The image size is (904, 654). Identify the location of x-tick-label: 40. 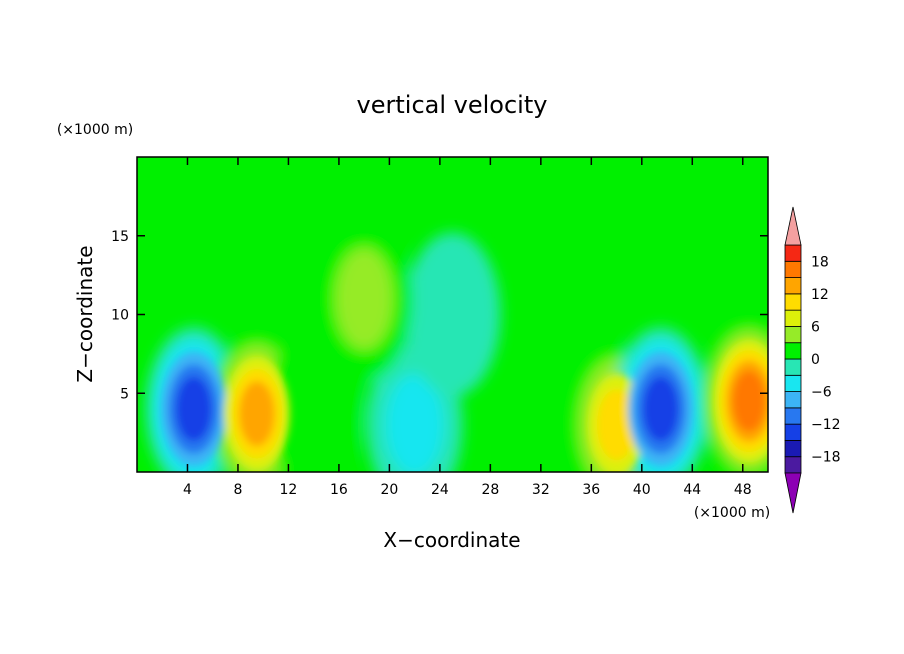
(642, 490).